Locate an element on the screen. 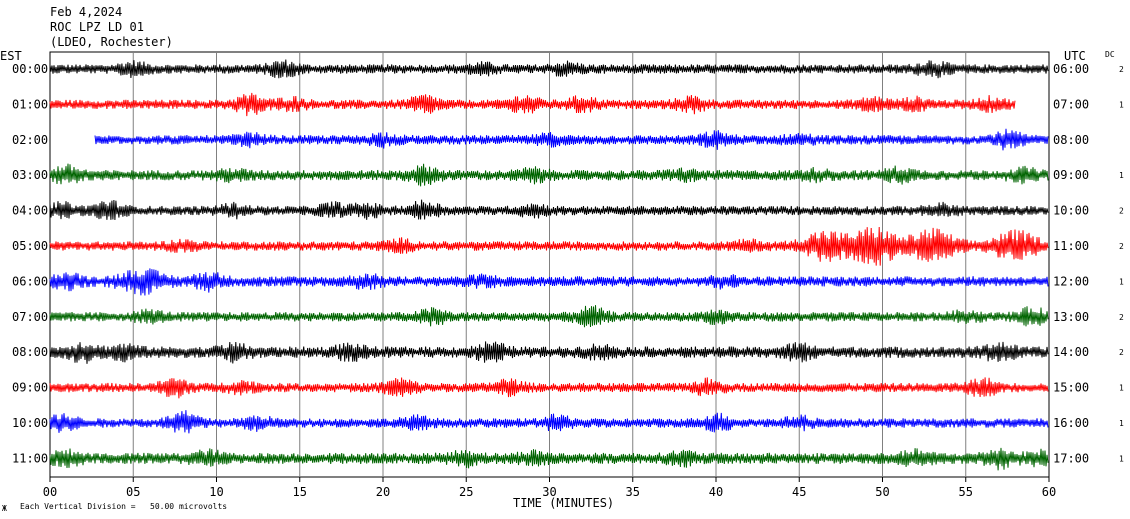  utc-hour-label: 13:00 is located at coordinates (1071, 317).